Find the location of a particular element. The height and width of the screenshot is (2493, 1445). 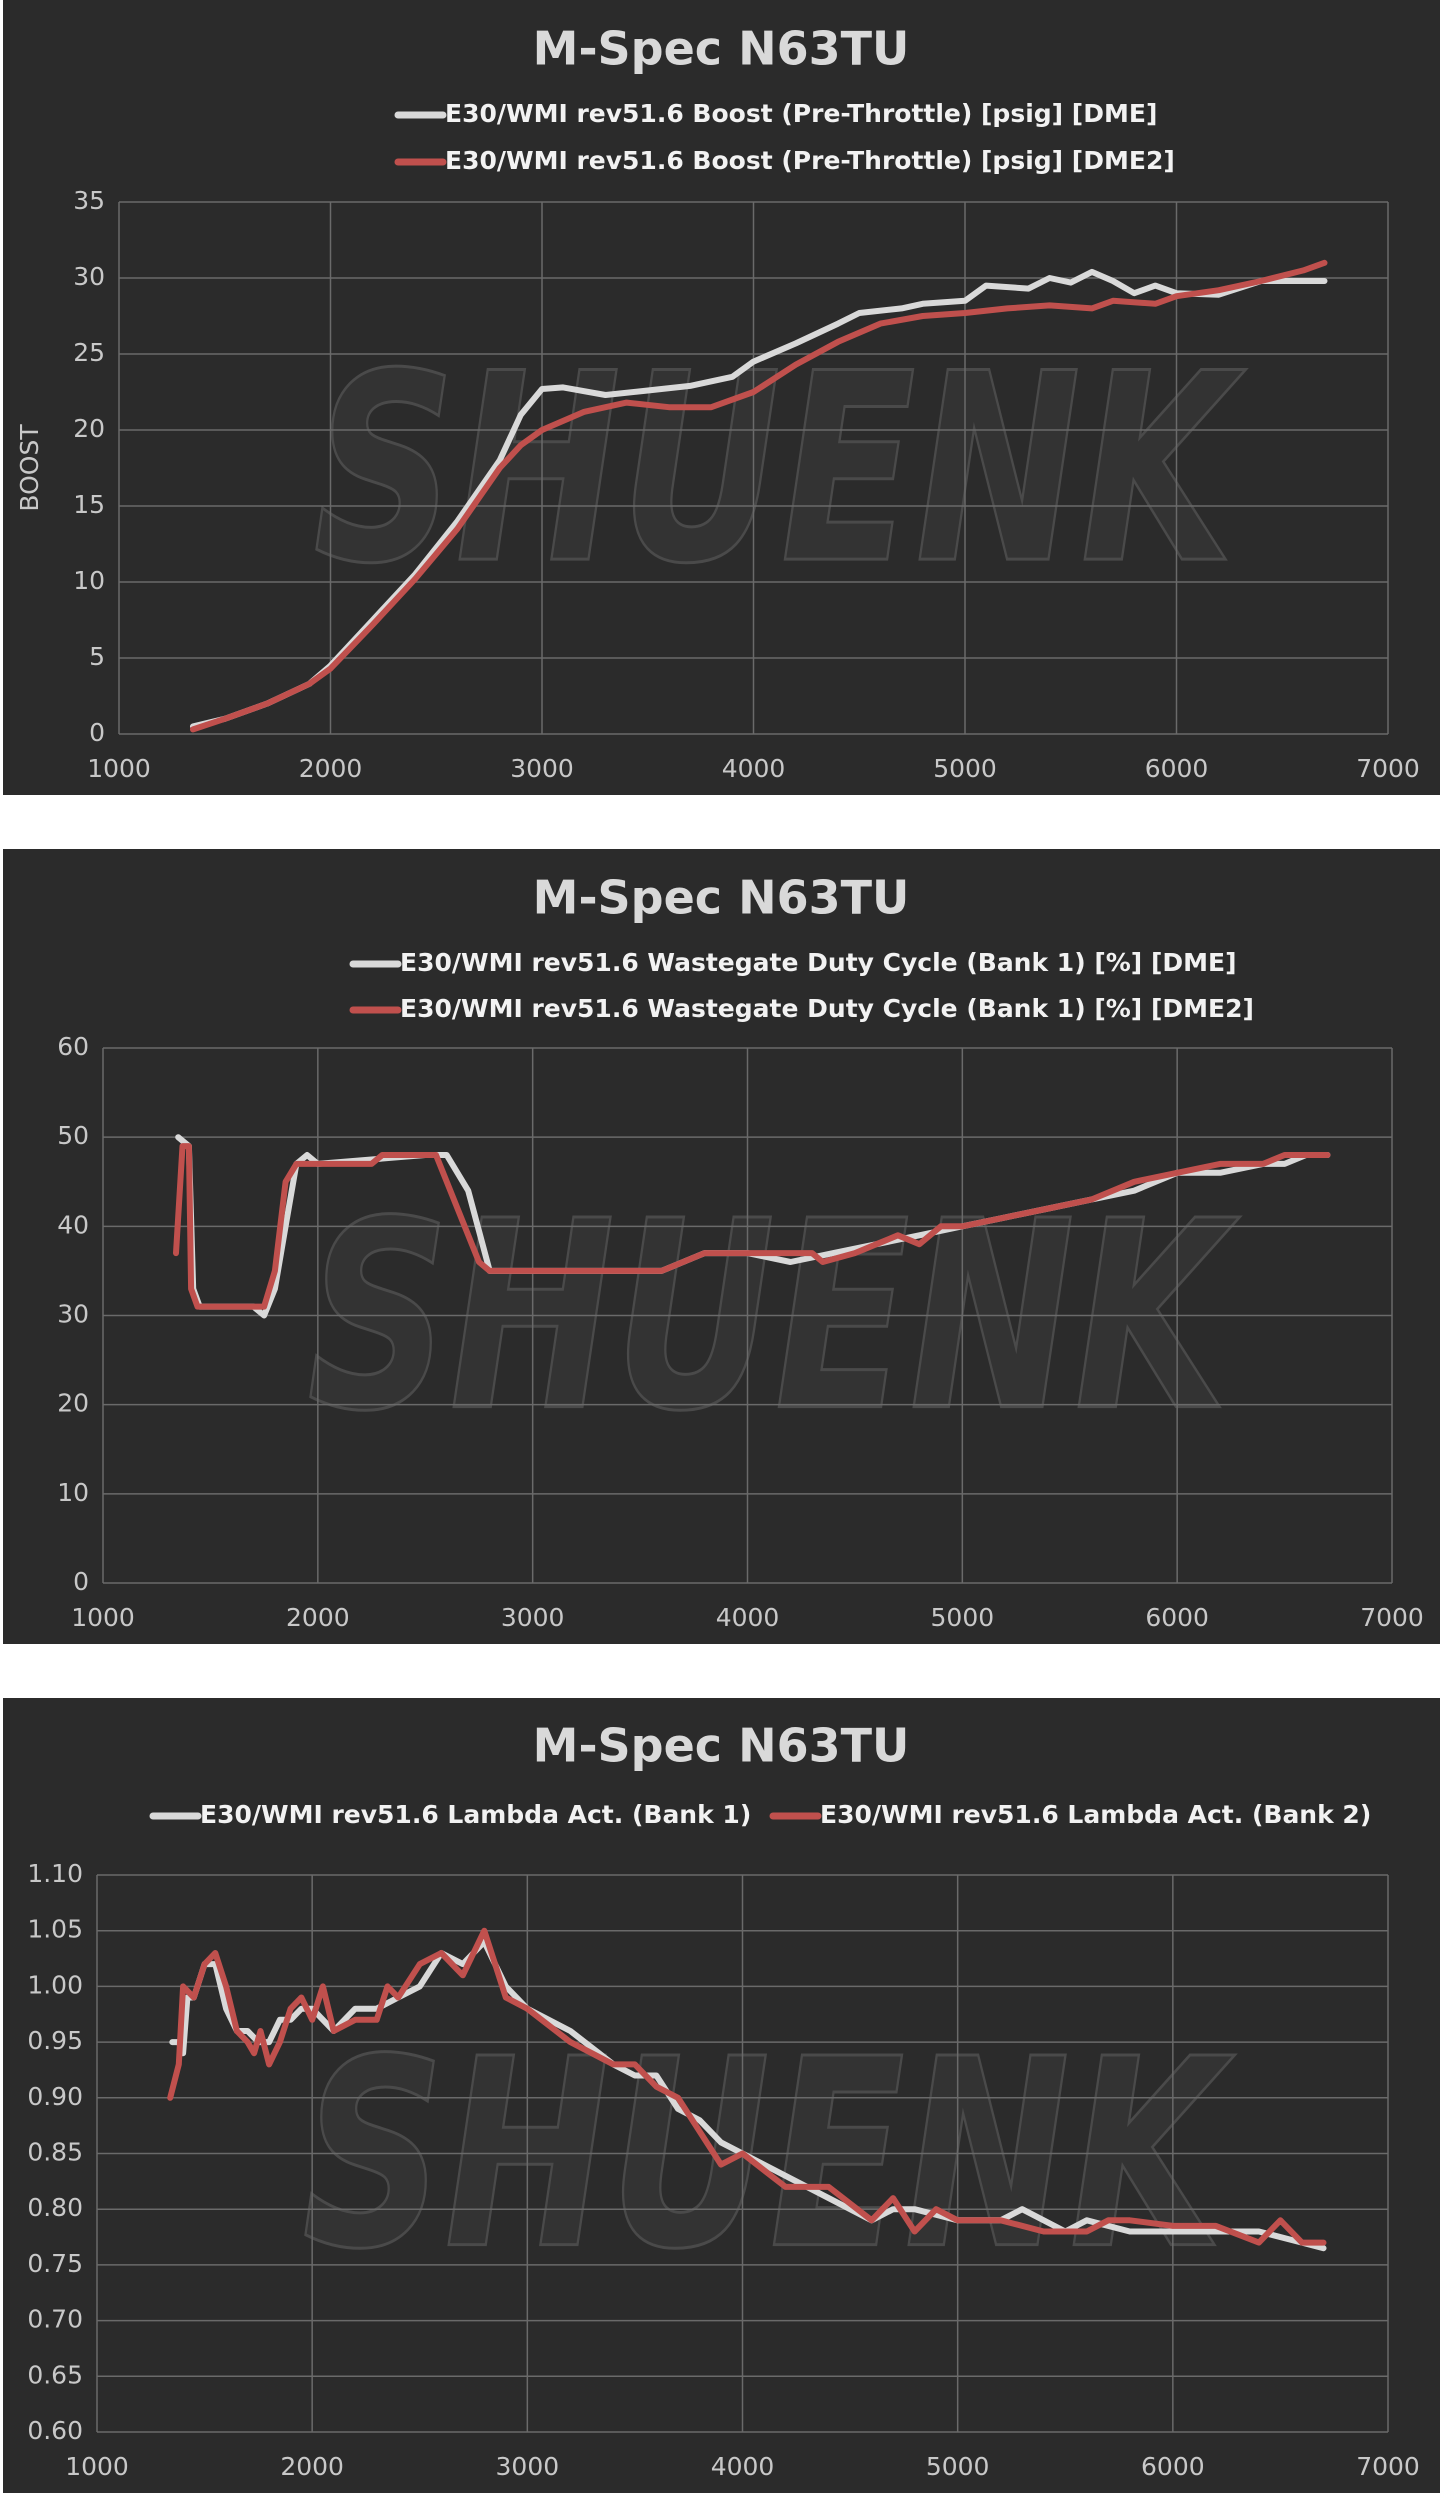

y-tick-label: 15 is located at coordinates (89, 504).